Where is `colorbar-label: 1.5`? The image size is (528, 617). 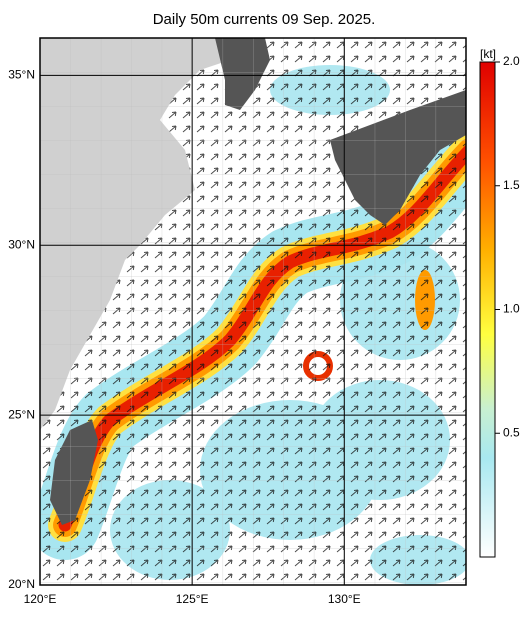
colorbar-label: 1.5 is located at coordinates (511, 185).